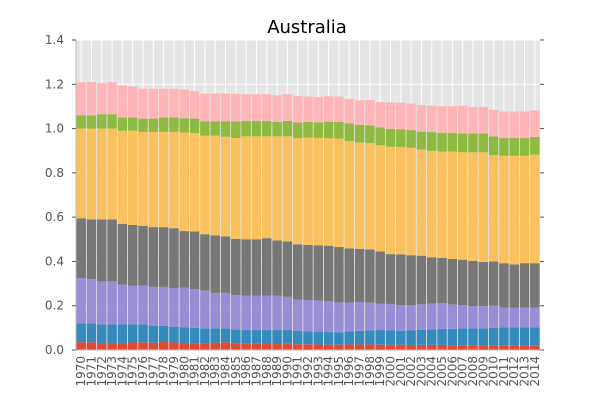 The image size is (600, 400). Describe the element at coordinates (307, 27) in the screenshot. I see `chart-title: Australia` at that location.